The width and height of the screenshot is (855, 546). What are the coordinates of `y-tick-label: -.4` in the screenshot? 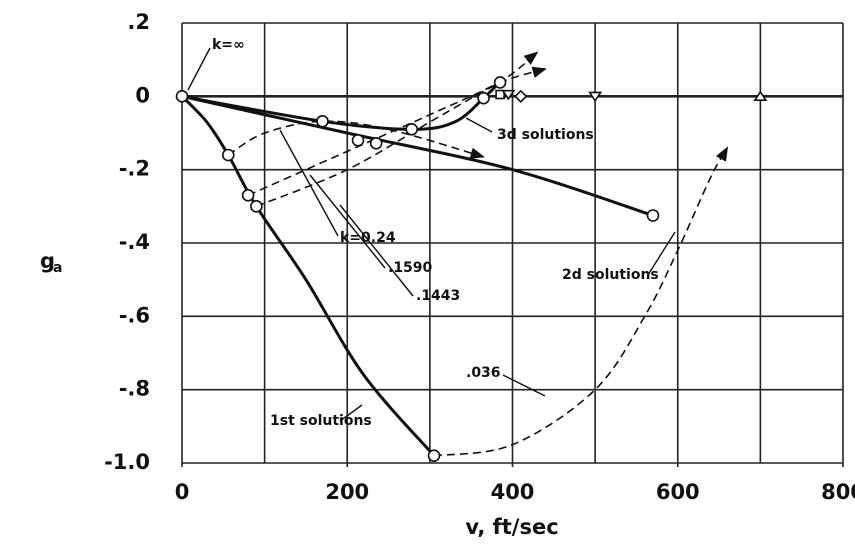 It's located at (134, 242).